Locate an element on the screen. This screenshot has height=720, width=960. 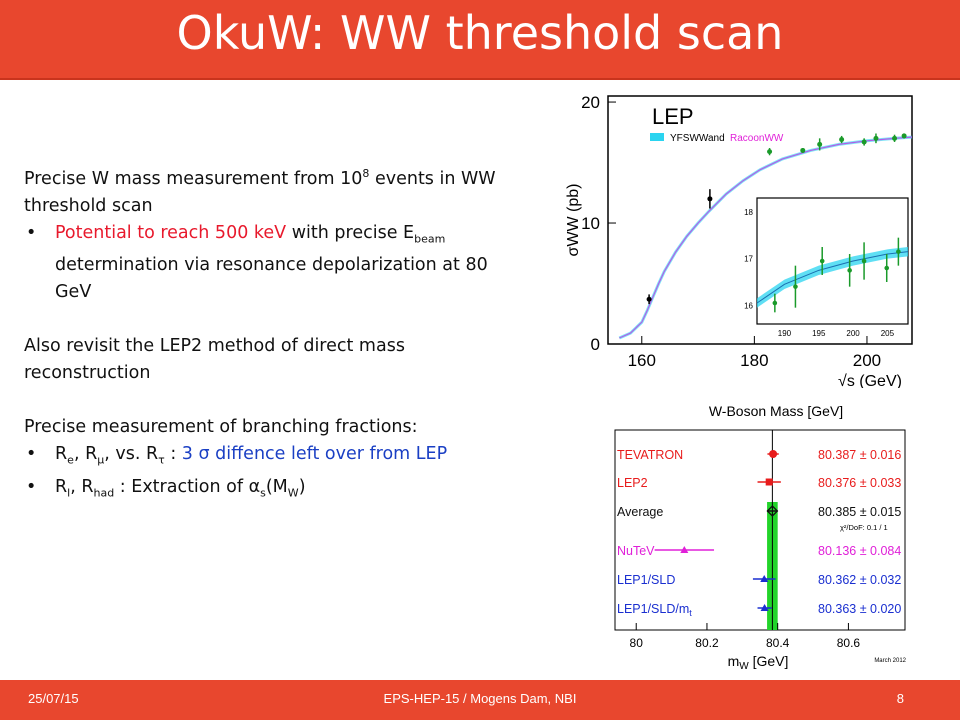
footer-center: EPS-HEP-15 / Mogens Dam, NBI is located at coordinates (480, 698).